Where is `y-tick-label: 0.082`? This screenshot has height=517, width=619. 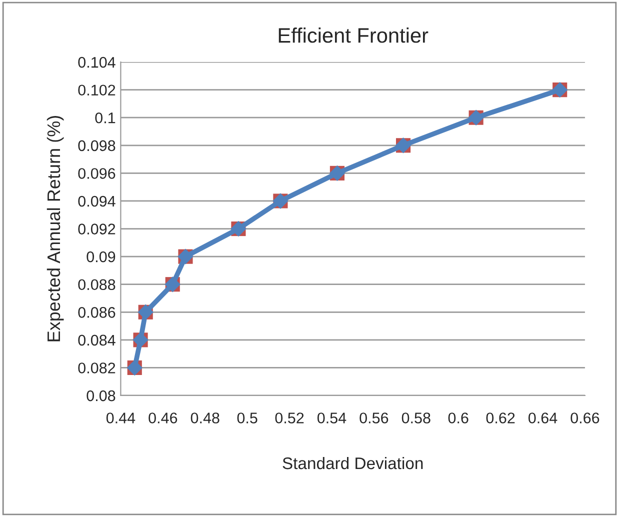
y-tick-label: 0.082 is located at coordinates (97, 368).